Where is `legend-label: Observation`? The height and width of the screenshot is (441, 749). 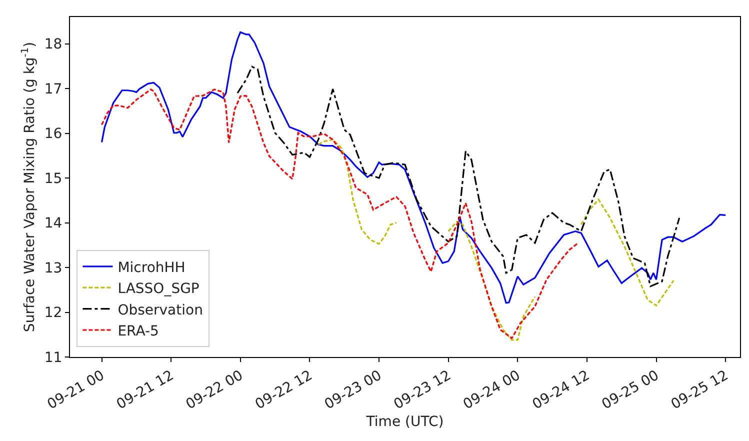
legend-label: Observation is located at coordinates (160, 310).